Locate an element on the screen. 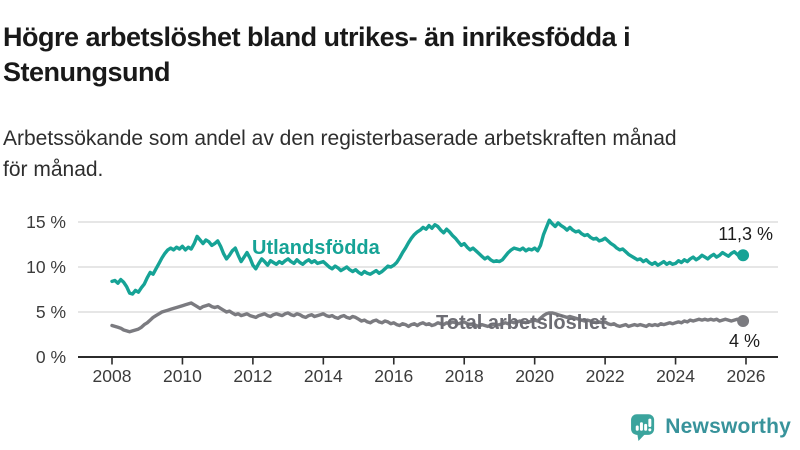 The width and height of the screenshot is (800, 450). total-arbetsloshet-line is located at coordinates (427, 317).